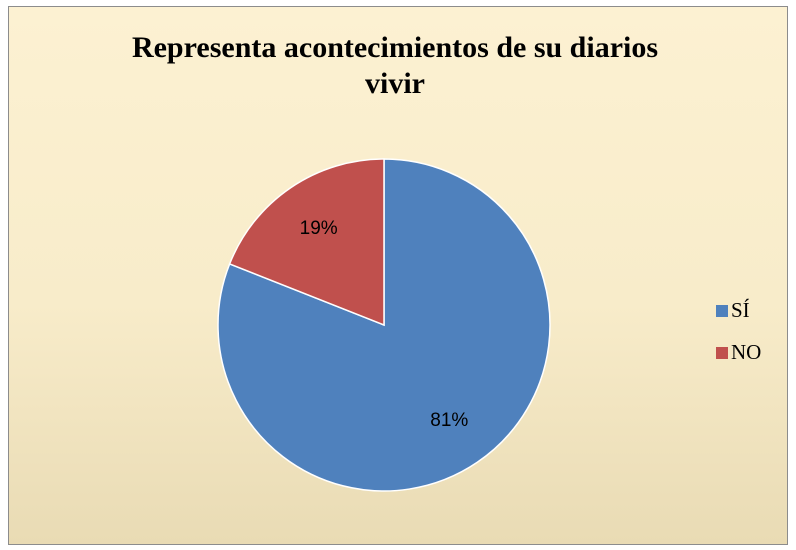  What do you see at coordinates (449, 420) in the screenshot?
I see `data-label: 81%` at bounding box center [449, 420].